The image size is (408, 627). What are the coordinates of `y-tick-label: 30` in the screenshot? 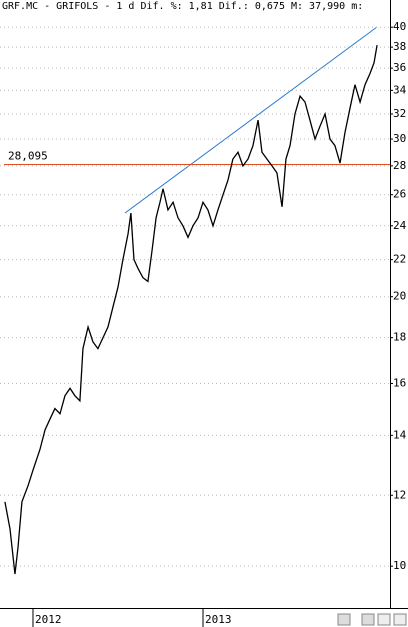 It's located at (399, 138).